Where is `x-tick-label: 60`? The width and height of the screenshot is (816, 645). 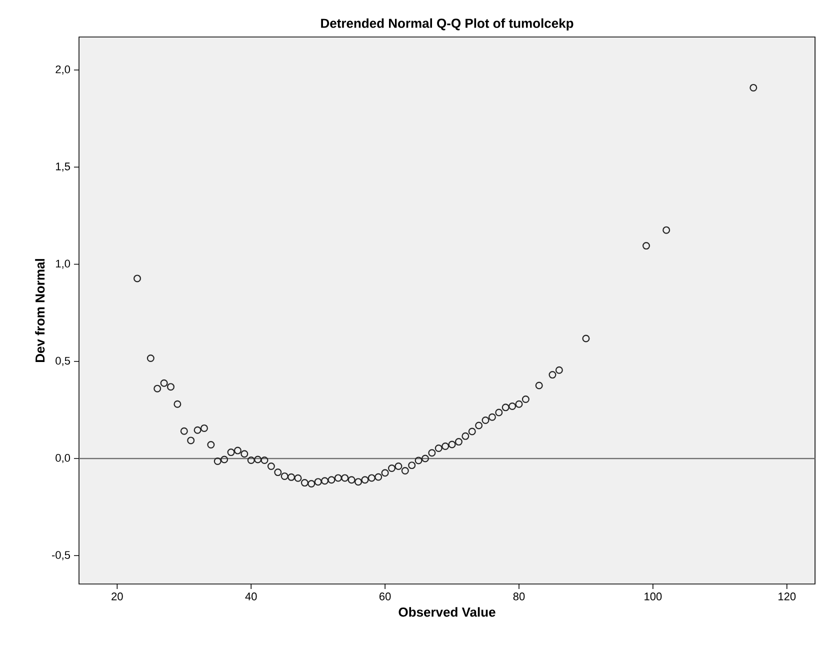 x-tick-label: 60 is located at coordinates (385, 596).